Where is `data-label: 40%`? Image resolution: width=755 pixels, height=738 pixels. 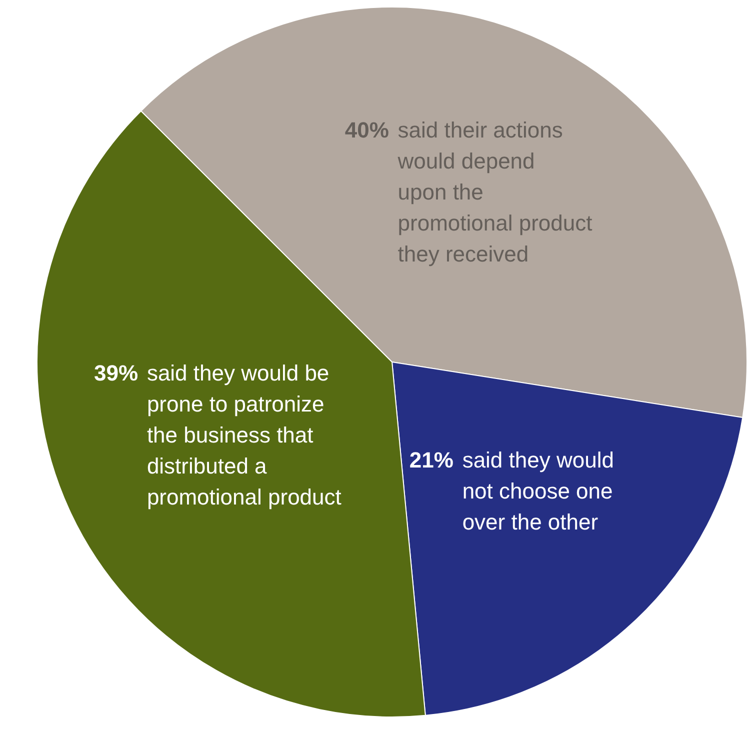 data-label: 40% is located at coordinates (366, 130).